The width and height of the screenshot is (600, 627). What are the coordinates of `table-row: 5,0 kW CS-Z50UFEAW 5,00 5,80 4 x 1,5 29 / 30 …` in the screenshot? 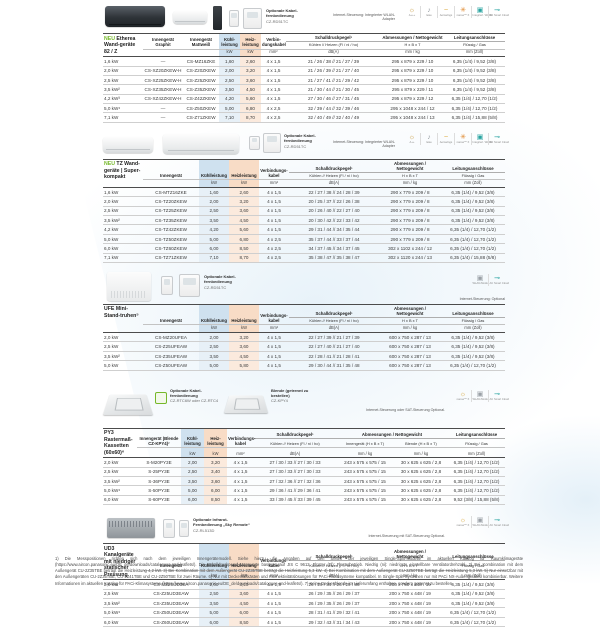 It's located at (304, 365).